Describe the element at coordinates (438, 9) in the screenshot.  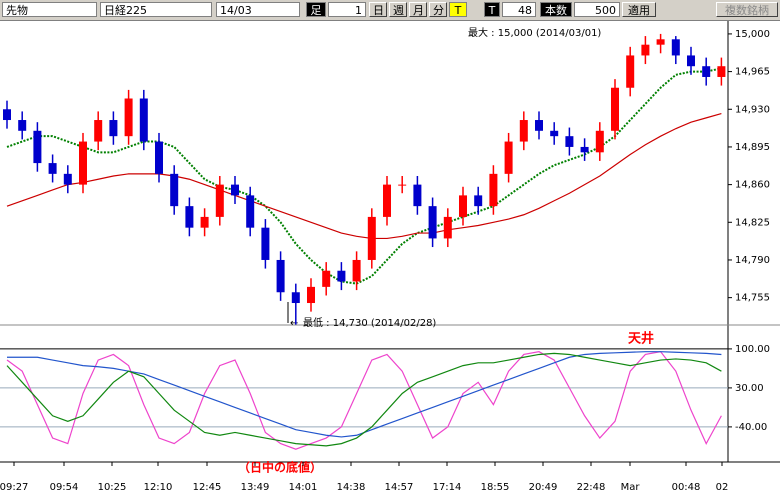
I see `minute-button: 分` at that location.